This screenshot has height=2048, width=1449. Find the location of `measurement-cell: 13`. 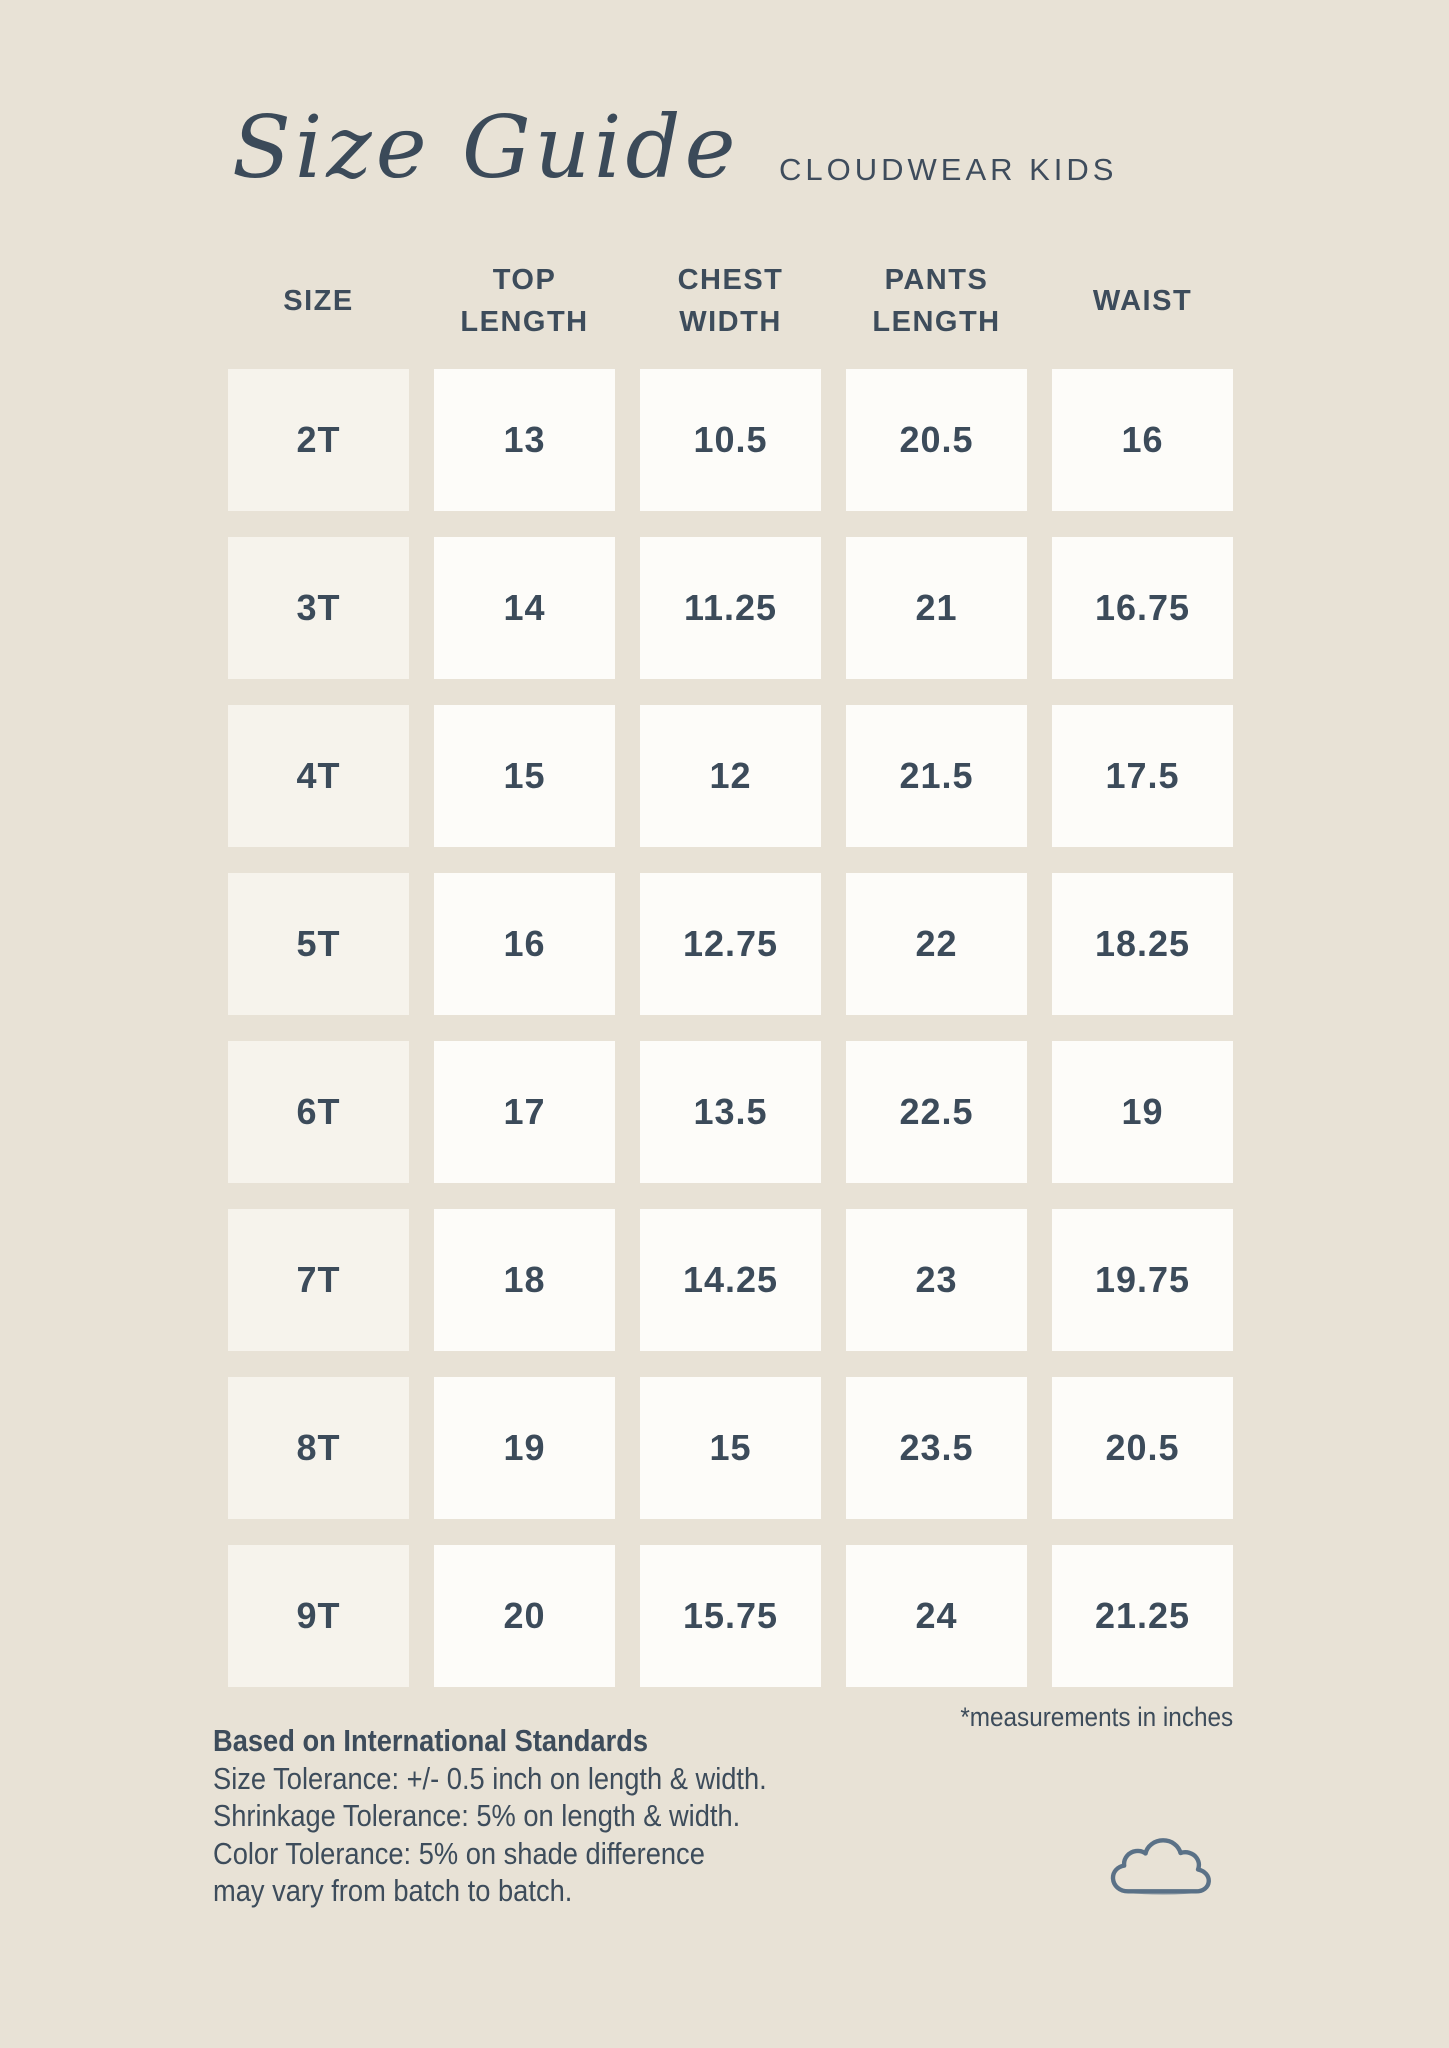

measurement-cell: 13 is located at coordinates (524, 440).